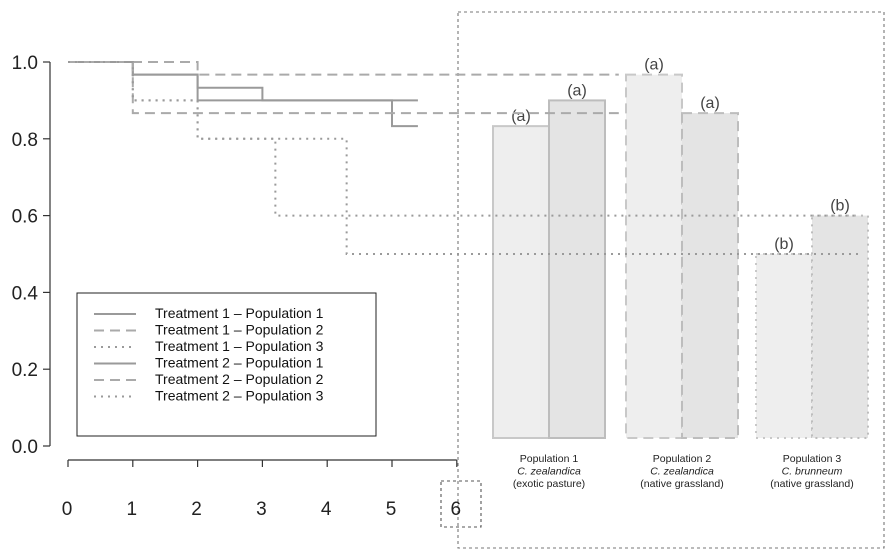  What do you see at coordinates (456, 509) in the screenshot?
I see `x-tick-label: 6` at bounding box center [456, 509].